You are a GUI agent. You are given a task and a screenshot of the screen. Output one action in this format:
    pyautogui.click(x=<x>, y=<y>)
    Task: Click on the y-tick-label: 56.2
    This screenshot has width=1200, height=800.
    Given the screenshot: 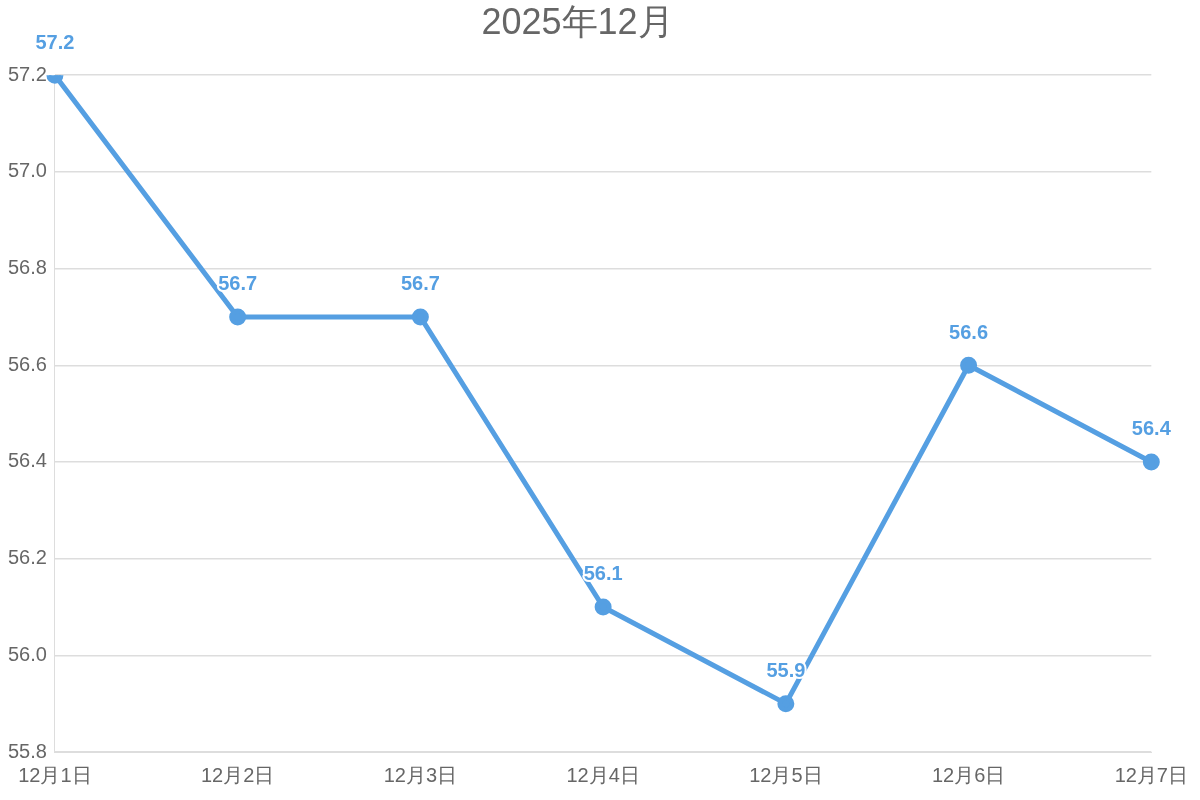 What is the action you would take?
    pyautogui.click(x=27, y=557)
    